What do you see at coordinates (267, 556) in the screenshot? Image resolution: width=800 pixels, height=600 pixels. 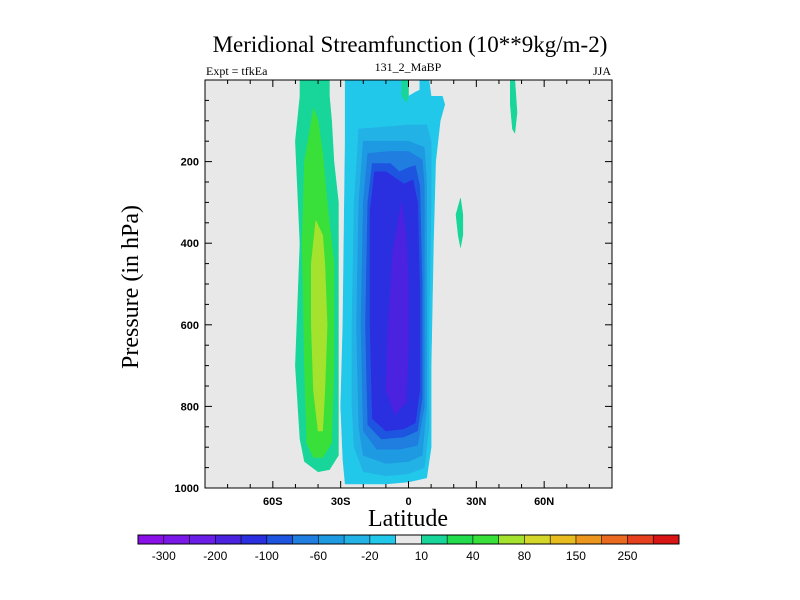 I see `colorbar-label: -100` at bounding box center [267, 556].